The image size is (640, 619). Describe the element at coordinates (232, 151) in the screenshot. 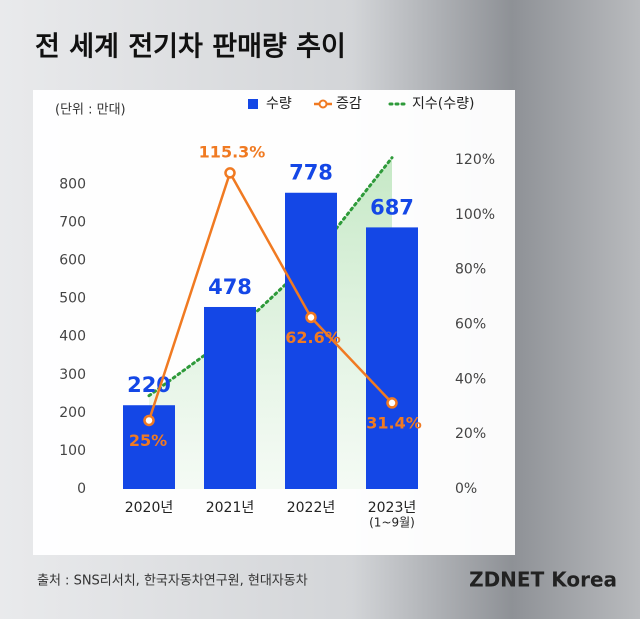

I see `line-label: 115.3%` at that location.